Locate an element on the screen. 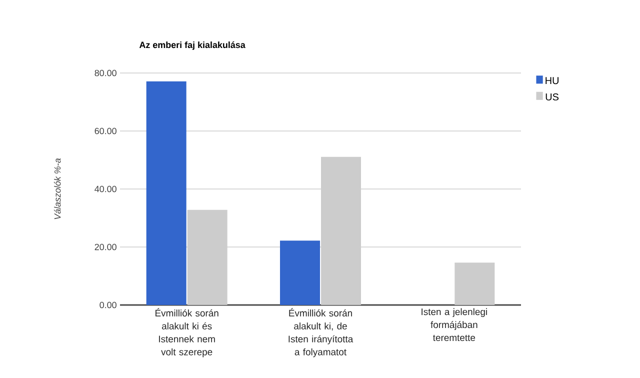 The height and width of the screenshot is (378, 640). y-axis-title: Válaszolók %-a is located at coordinates (57, 189).